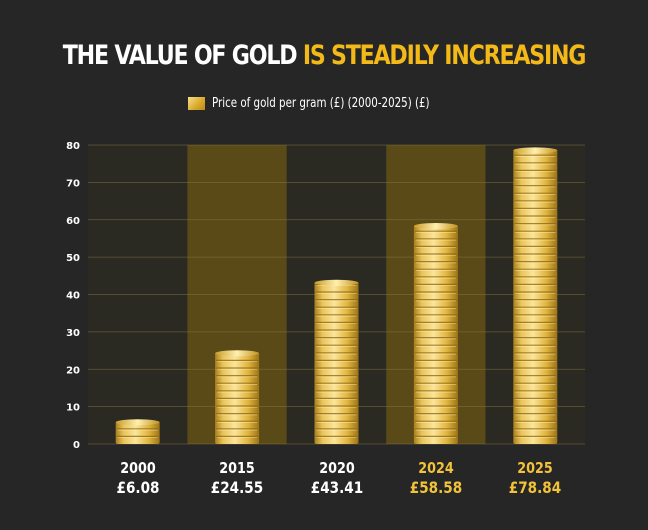 Image resolution: width=648 pixels, height=530 pixels. I want to click on bar-2015, so click(237, 397).